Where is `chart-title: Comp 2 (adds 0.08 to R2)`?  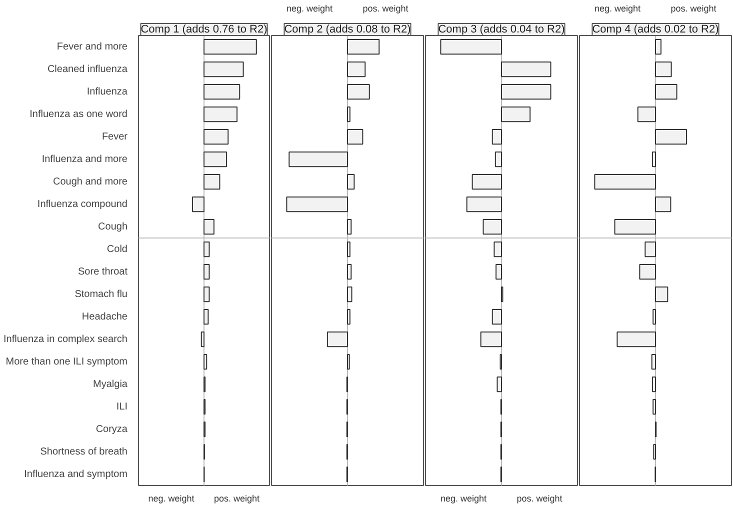
chart-title: Comp 2 (adds 0.08 to R2) is located at coordinates (347, 30).